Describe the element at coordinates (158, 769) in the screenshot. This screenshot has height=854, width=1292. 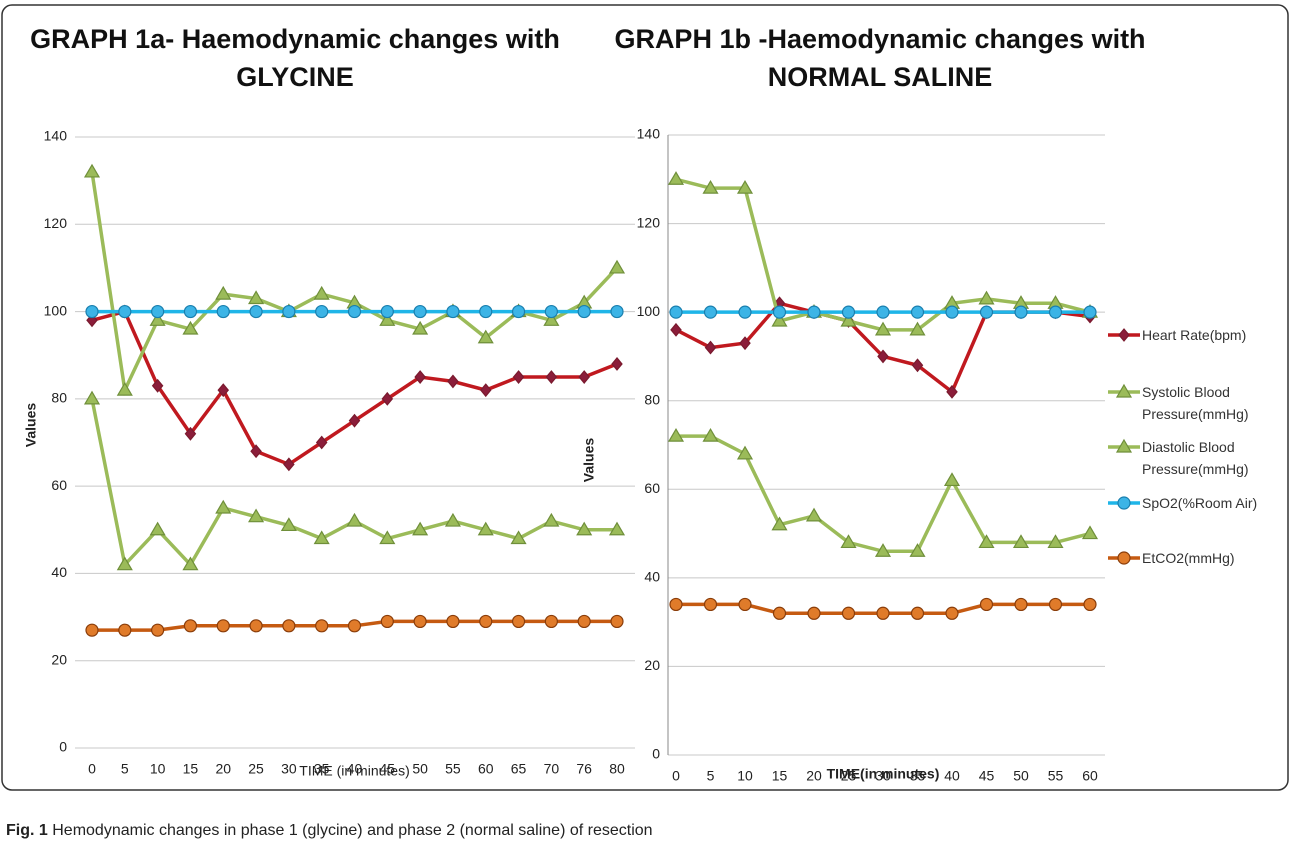
I see `x-tick-label: 10` at that location.